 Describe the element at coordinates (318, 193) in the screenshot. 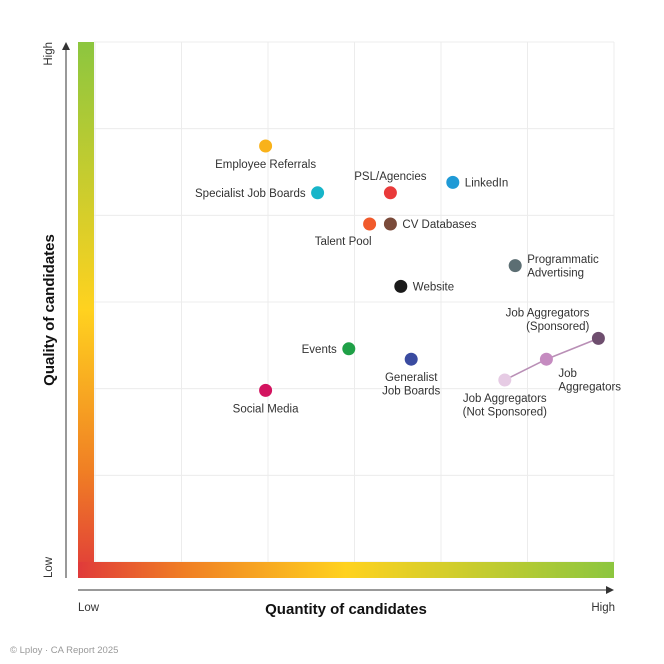

I see `point-specialist-job-boards` at that location.